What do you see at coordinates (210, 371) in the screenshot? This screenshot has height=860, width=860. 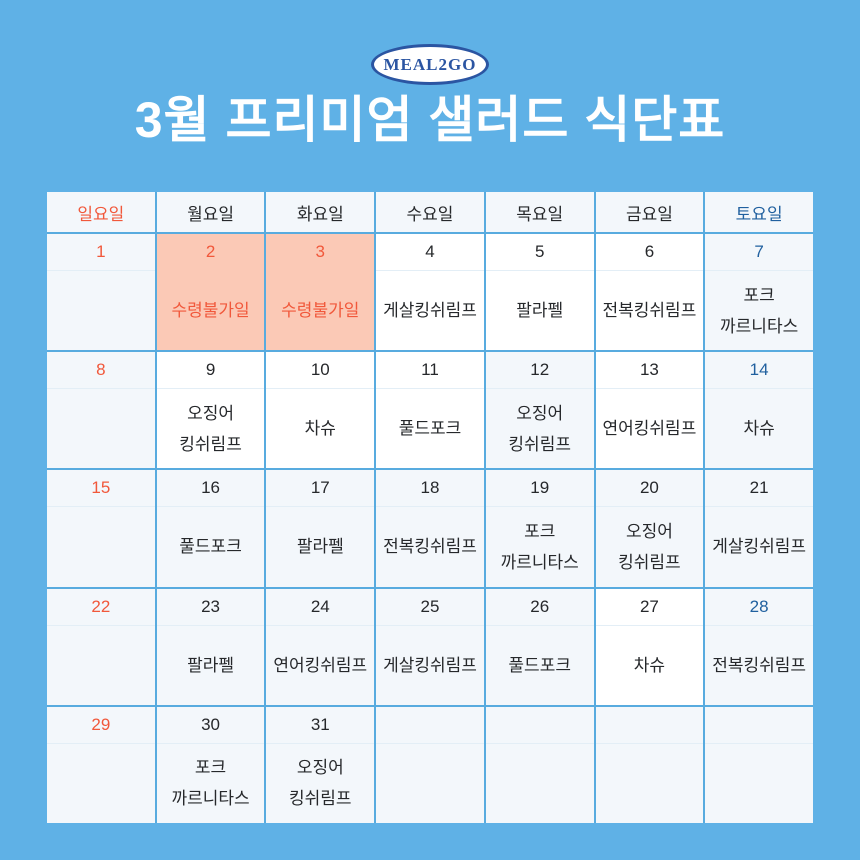 I see `day-number: 9` at bounding box center [210, 371].